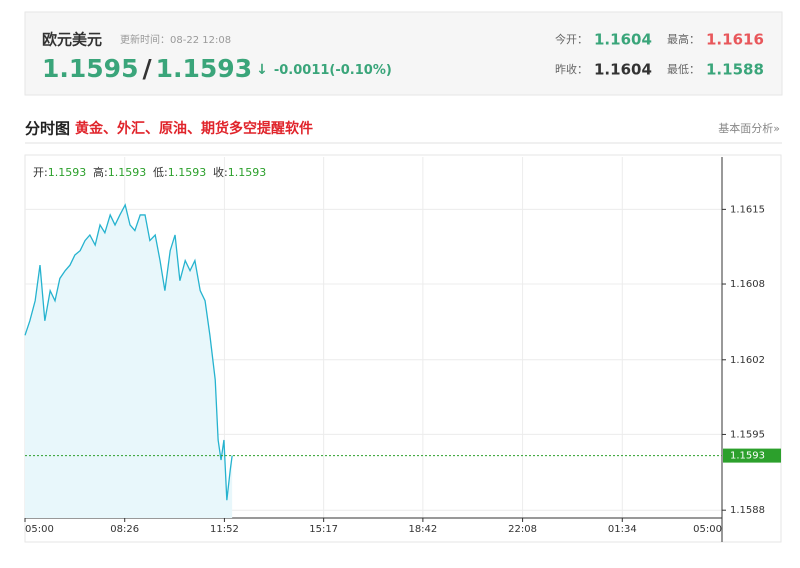 The image size is (800, 568). Describe the element at coordinates (224, 529) in the screenshot. I see `x-tick-label: 11:52` at that location.